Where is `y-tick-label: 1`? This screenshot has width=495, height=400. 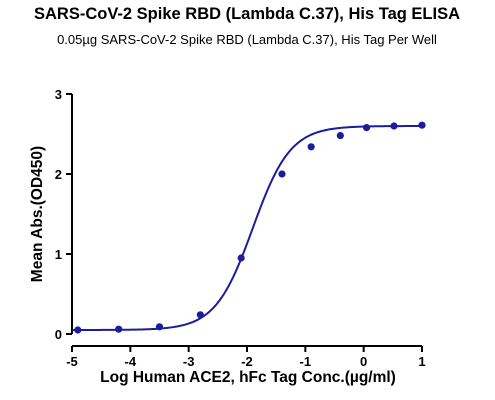 y-tick-label: 1 is located at coordinates (58, 254).